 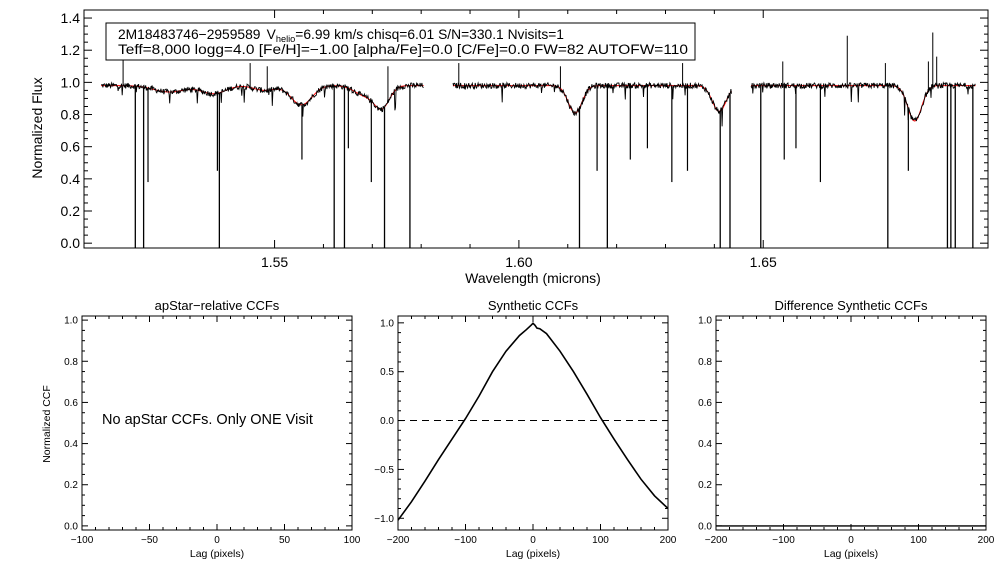 I want to click on p1-y-tick-label: 0.2, so click(x=71, y=485).